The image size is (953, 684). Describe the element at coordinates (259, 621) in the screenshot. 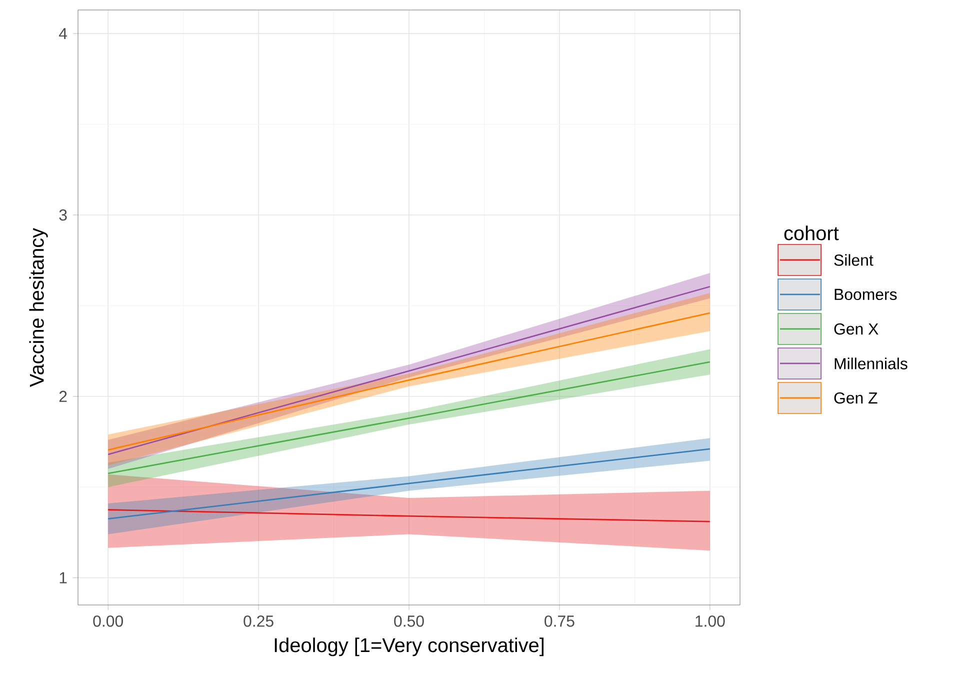

I see `x-tick-label: 0.25` at that location.